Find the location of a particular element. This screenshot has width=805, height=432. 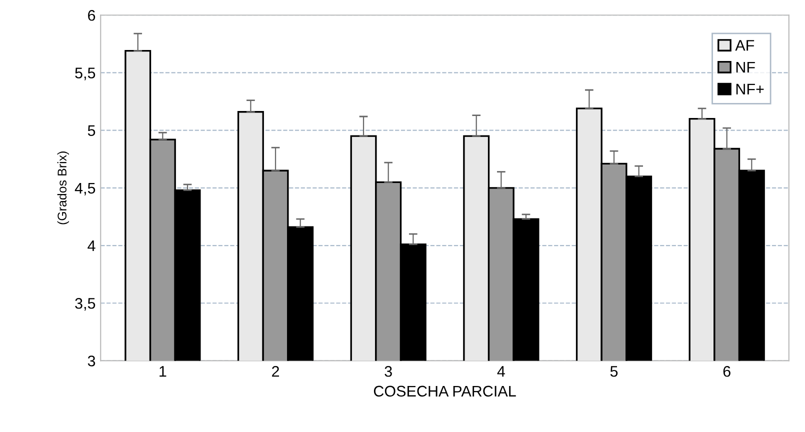

x-tick-label: 1 is located at coordinates (163, 371).